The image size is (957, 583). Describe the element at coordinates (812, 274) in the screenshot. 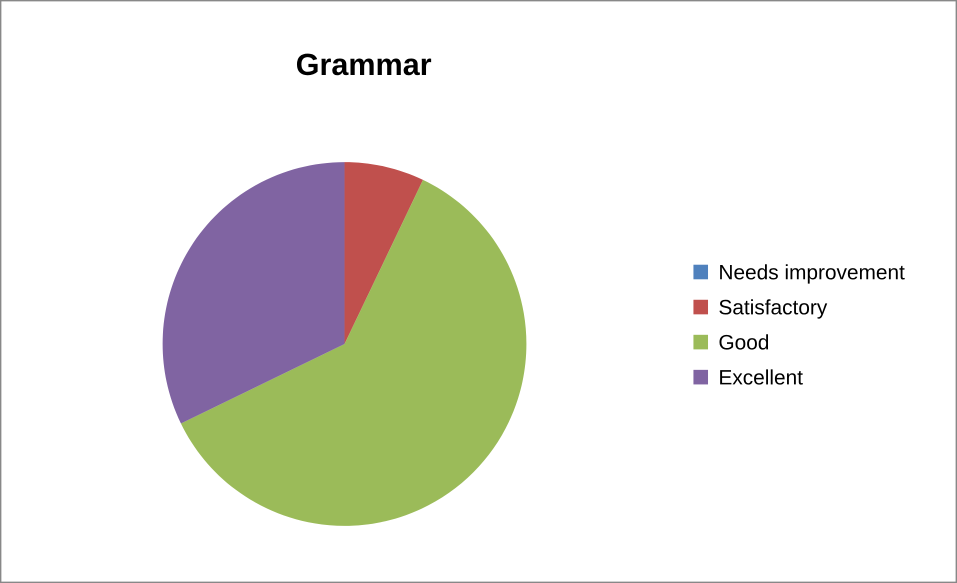

I see `legend-label: Needs improvement` at that location.